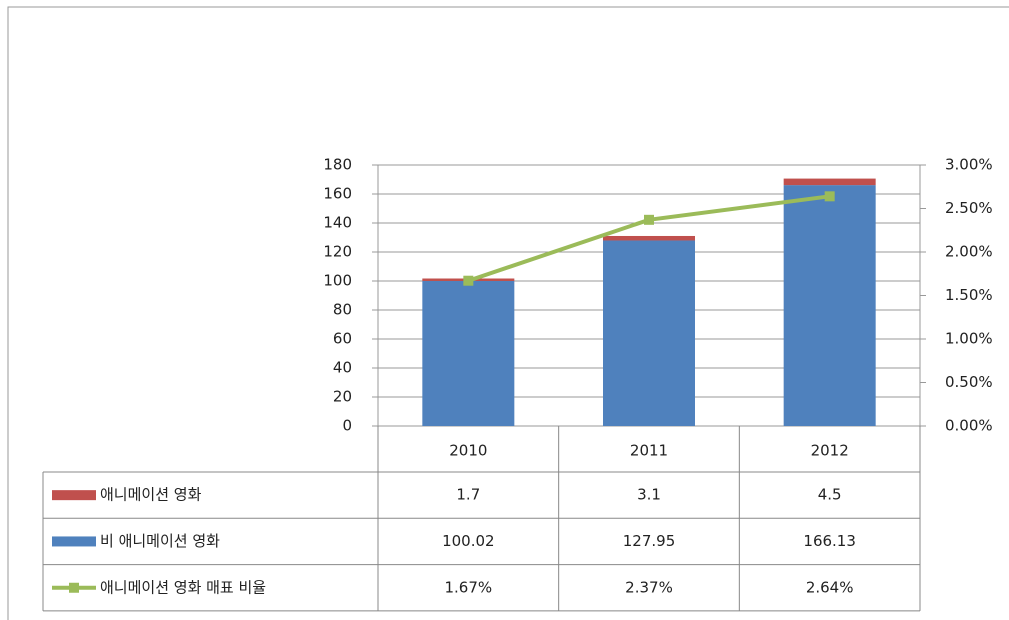  Describe the element at coordinates (969, 252) in the screenshot. I see `y2-tick-label: 2.00%` at that location.